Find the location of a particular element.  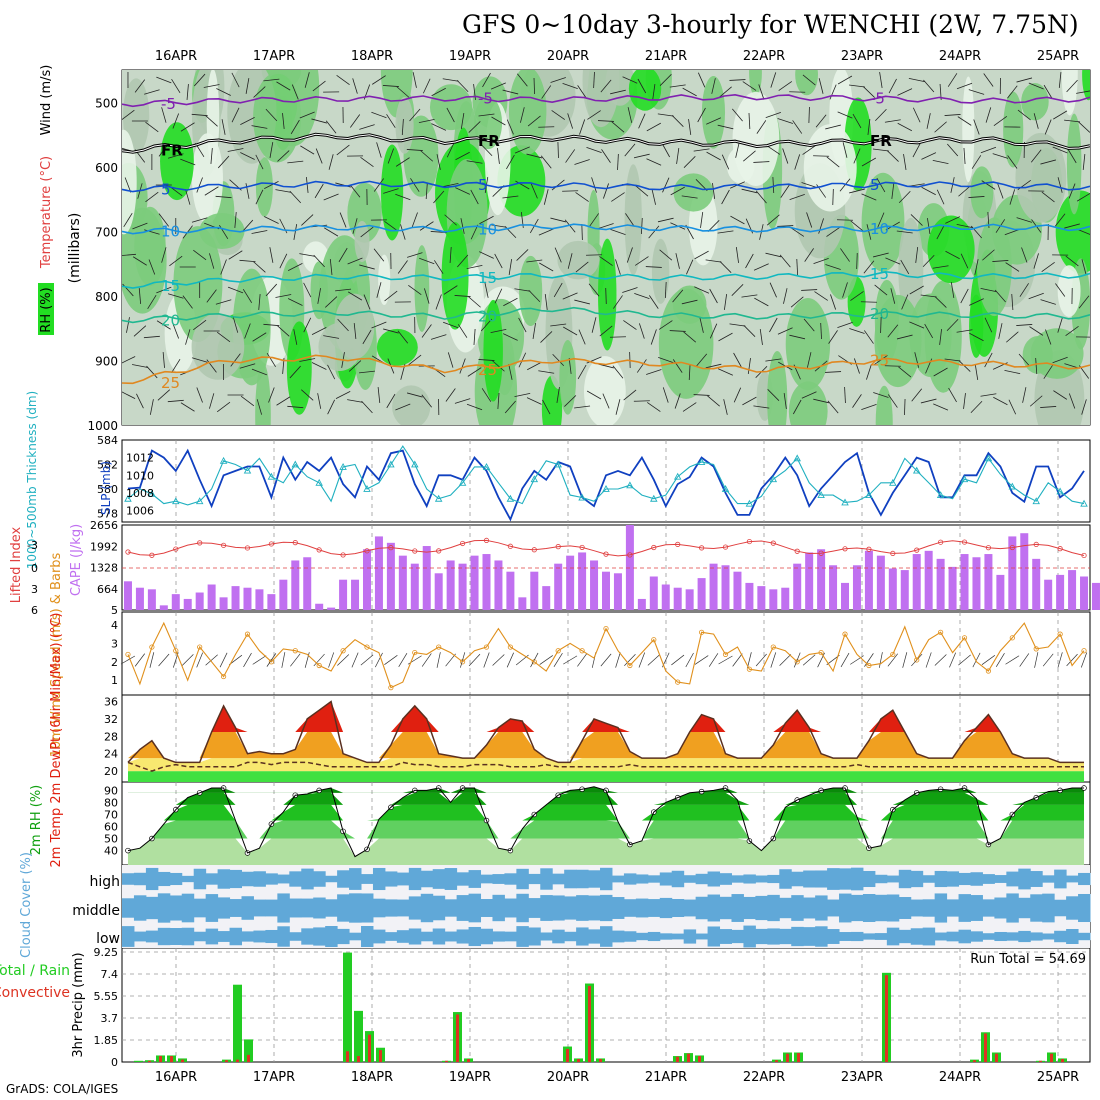

li-line is located at coordinates (606, 548).